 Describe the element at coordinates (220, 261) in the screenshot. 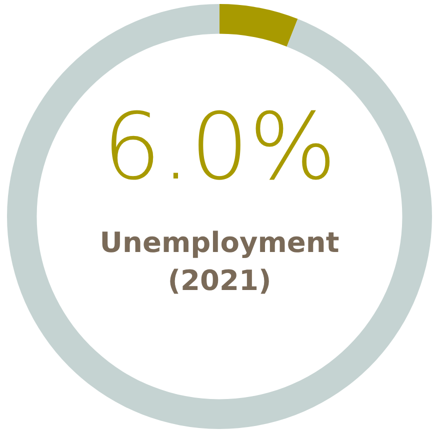

I see `text: Unemployment (2021)` at that location.